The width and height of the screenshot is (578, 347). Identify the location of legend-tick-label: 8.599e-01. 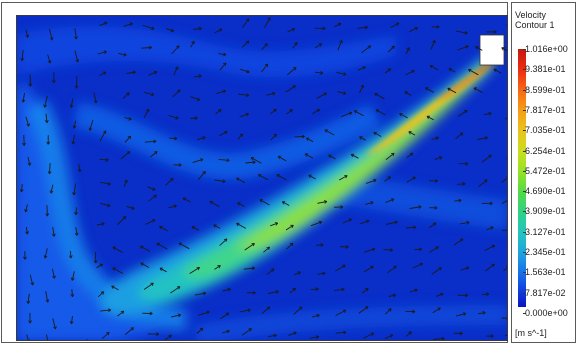
(544, 89).